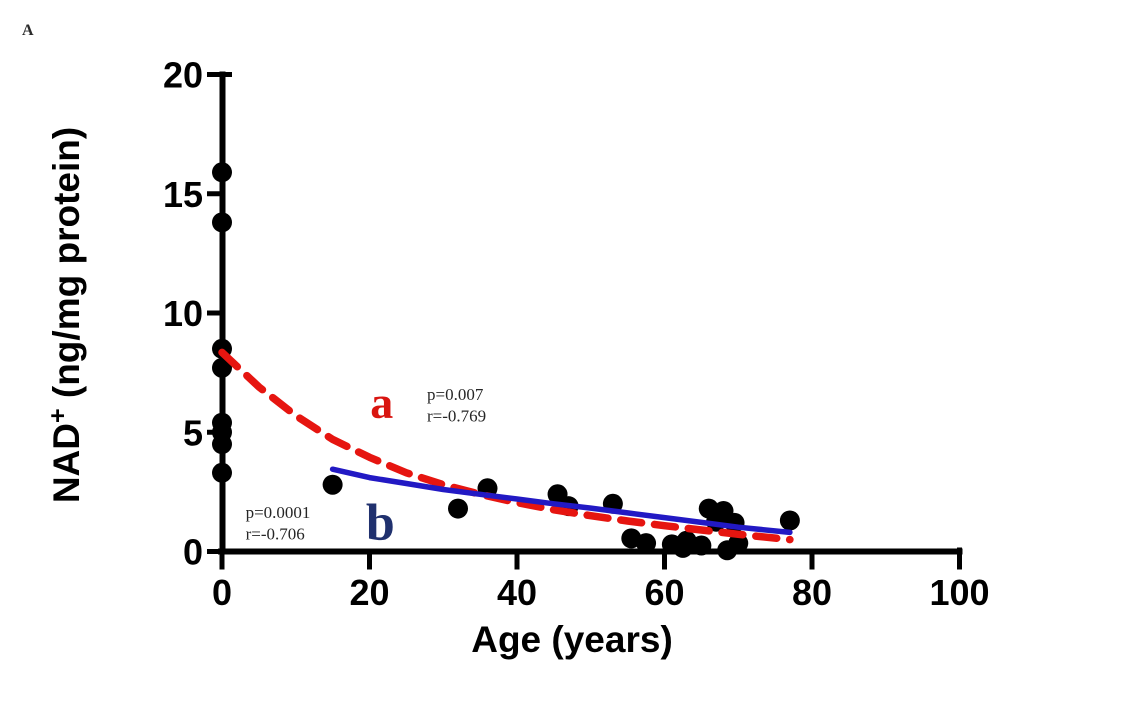 The height and width of the screenshot is (701, 1143). Describe the element at coordinates (65, 315) in the screenshot. I see `y-axis-title: NAD+ (ng/mg protein)` at that location.